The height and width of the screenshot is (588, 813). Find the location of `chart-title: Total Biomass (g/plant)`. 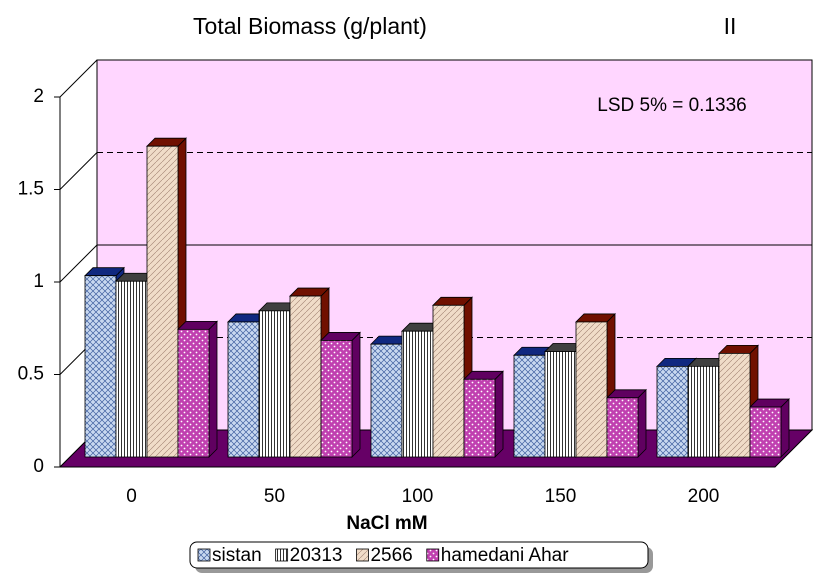

chart-title: Total Biomass (g/plant) is located at coordinates (310, 26).